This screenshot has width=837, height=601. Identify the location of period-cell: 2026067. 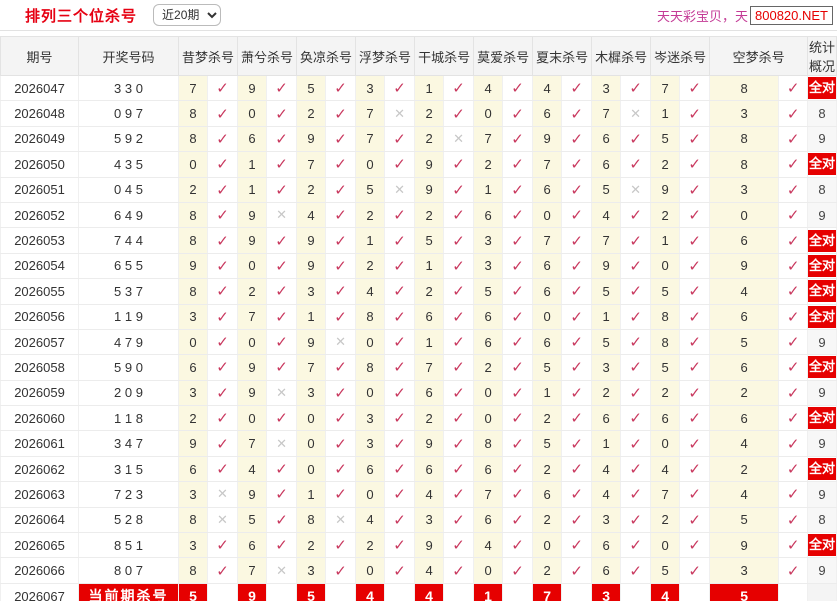
(39, 592).